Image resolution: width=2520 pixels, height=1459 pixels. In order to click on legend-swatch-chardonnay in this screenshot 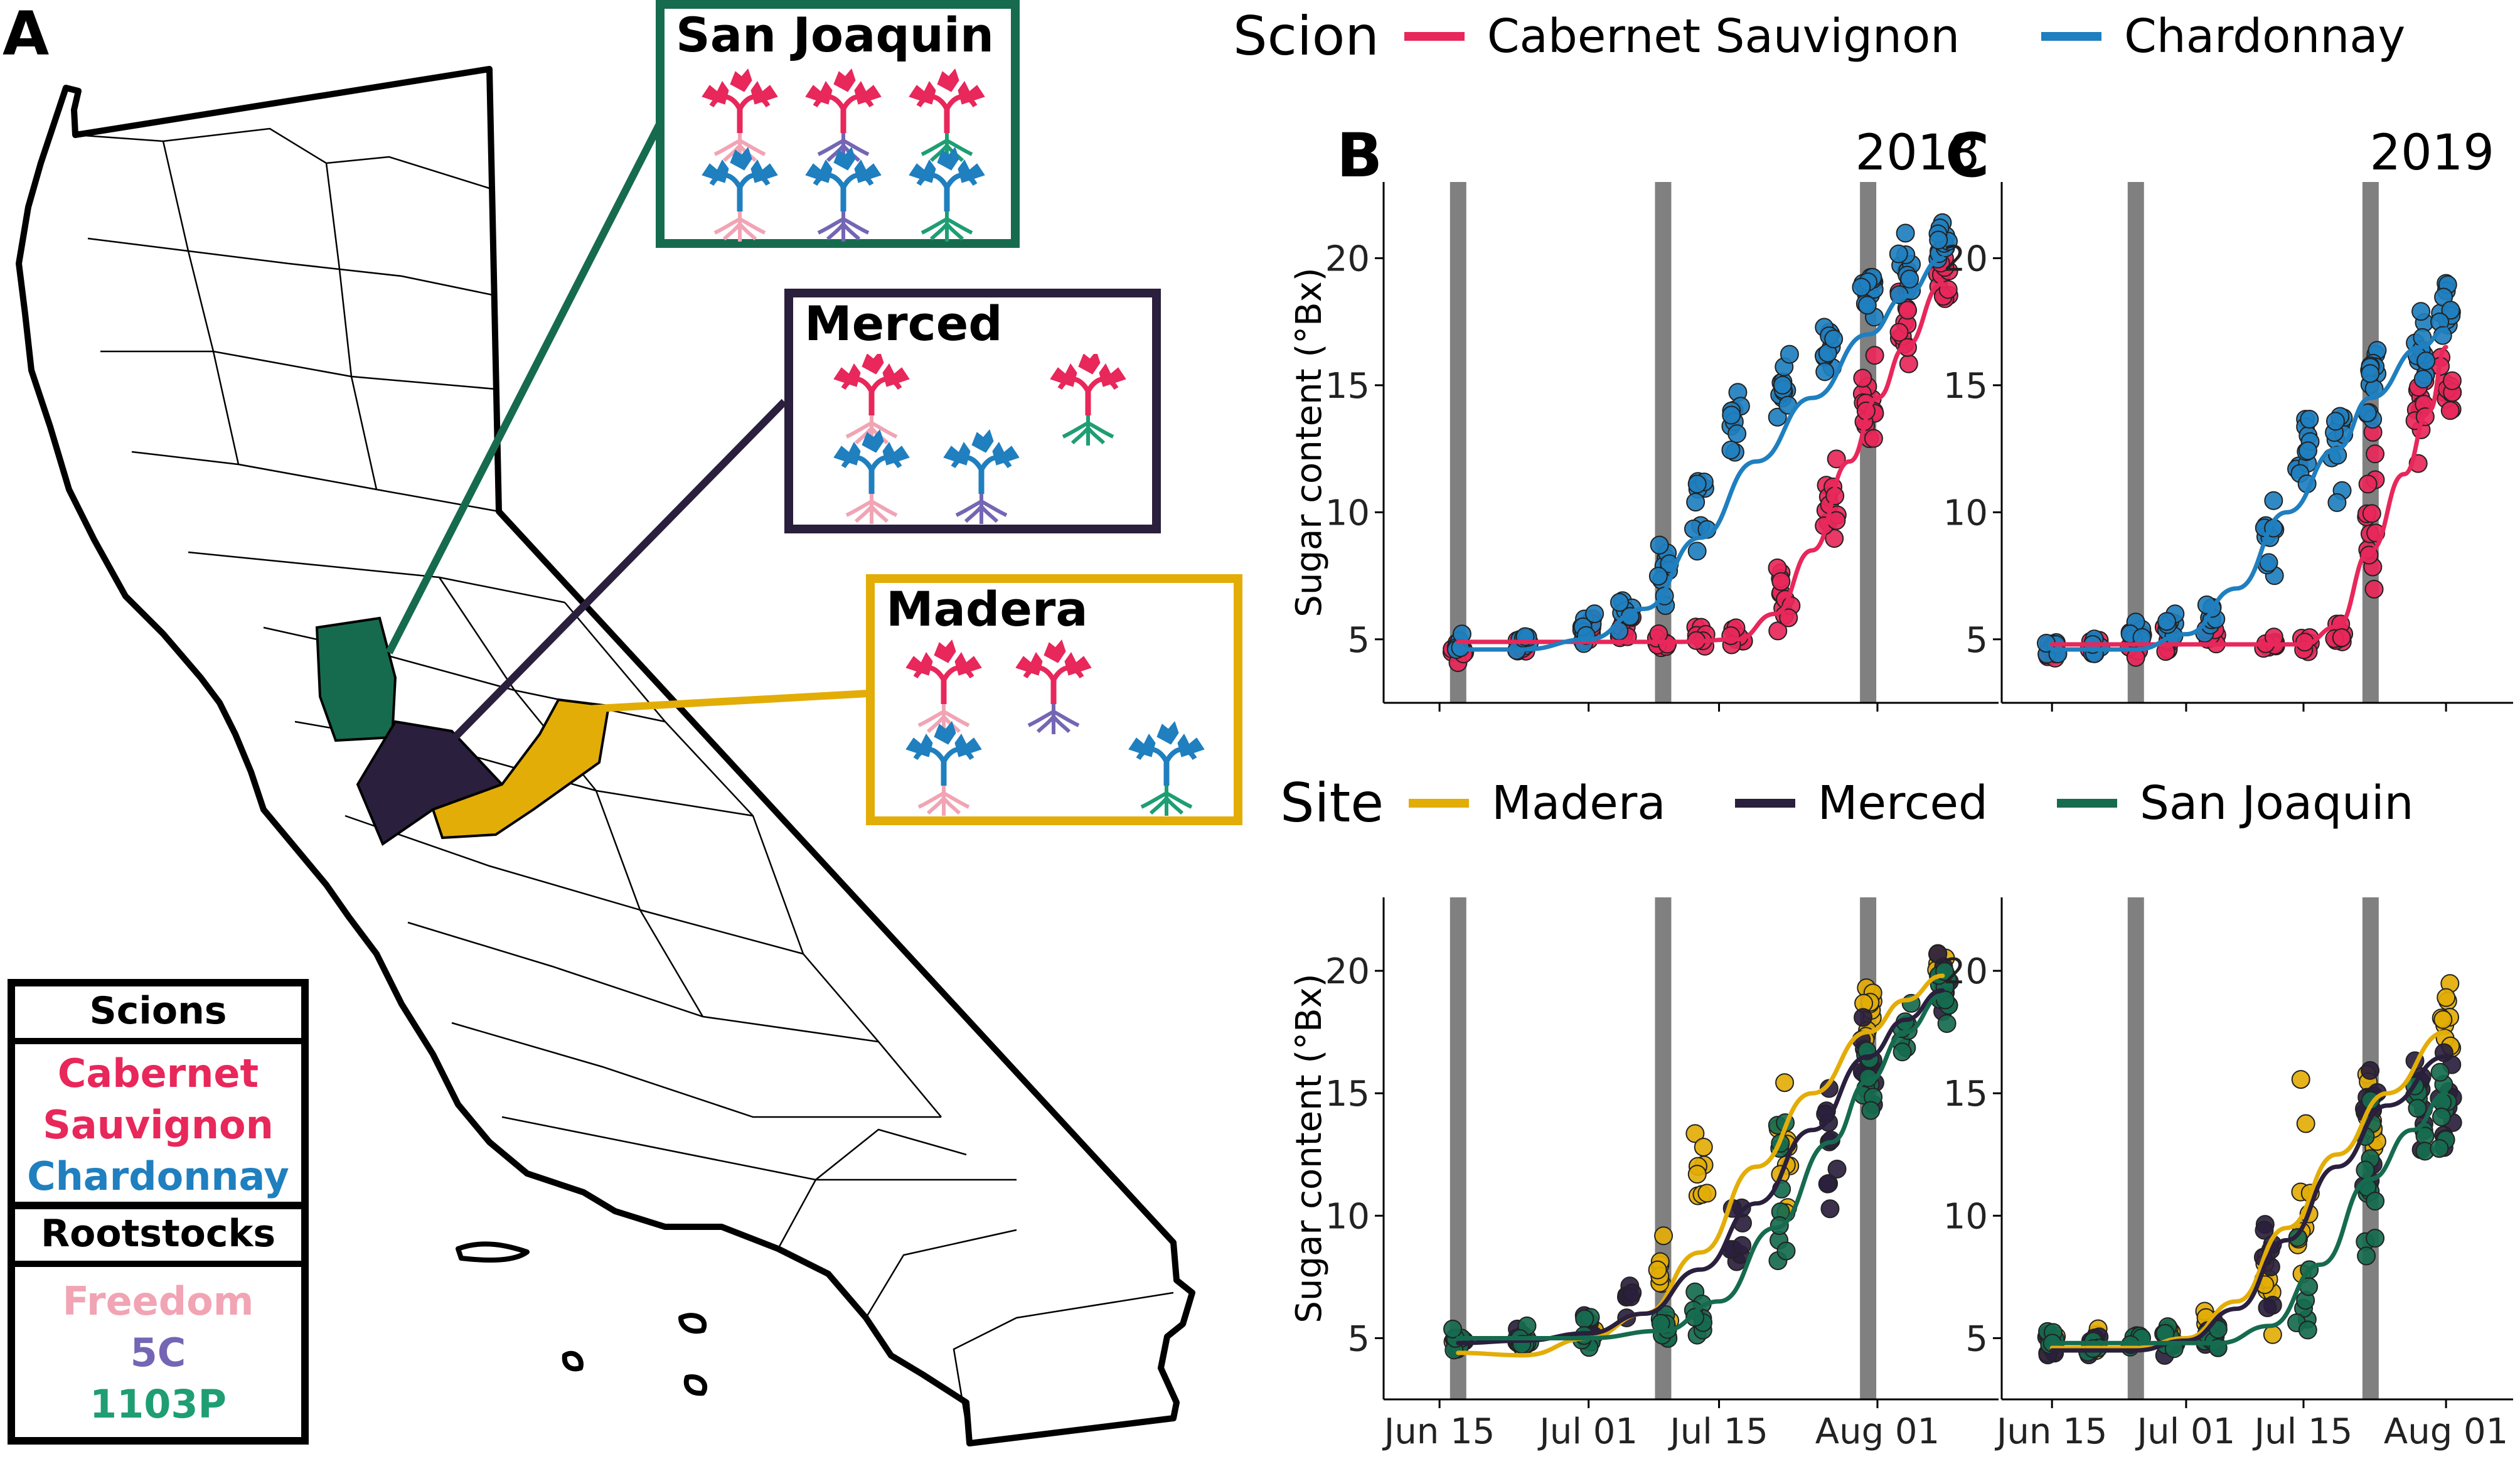, I will do `click(2071, 36)`.